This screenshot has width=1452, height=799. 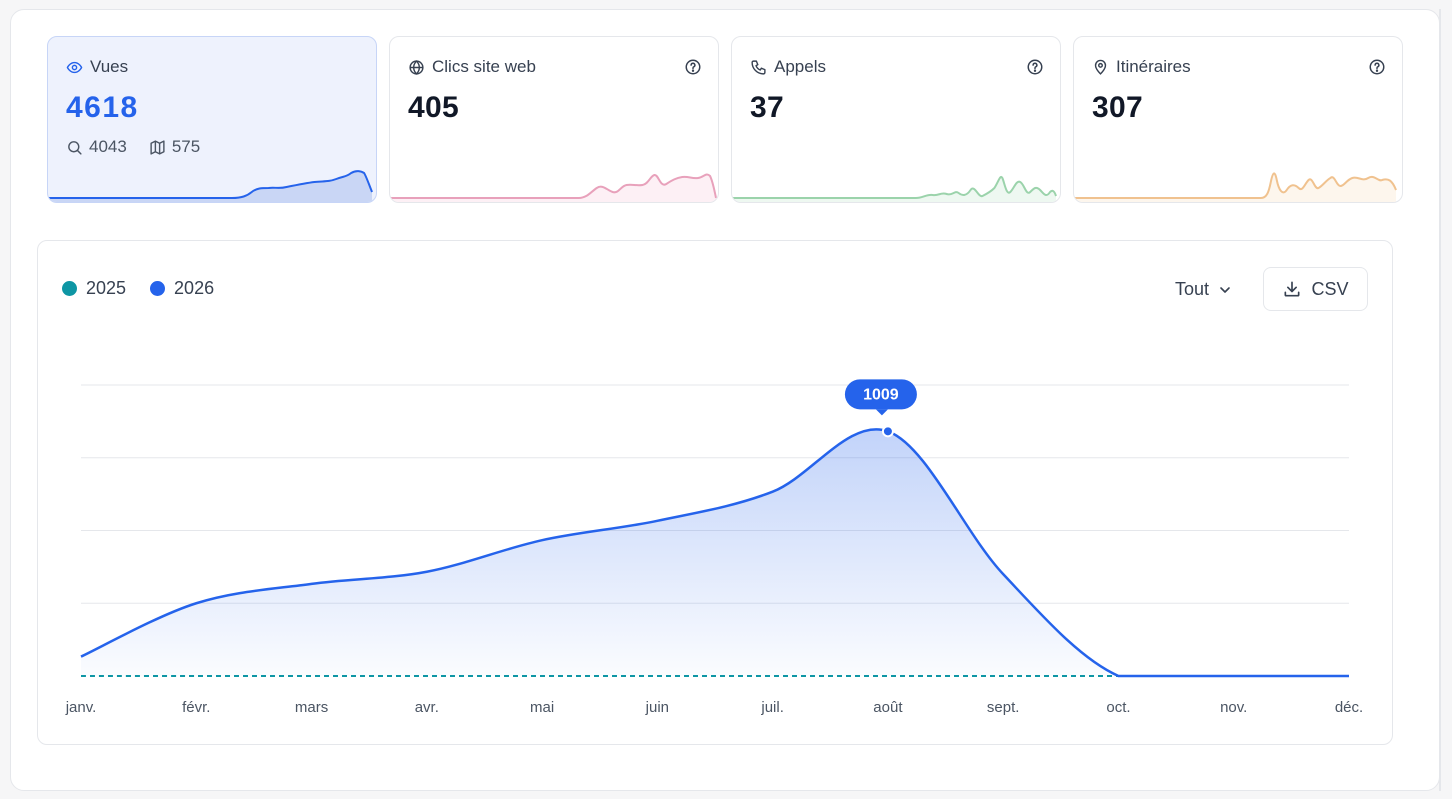 What do you see at coordinates (210, 186) in the screenshot?
I see `sparkline-views` at bounding box center [210, 186].